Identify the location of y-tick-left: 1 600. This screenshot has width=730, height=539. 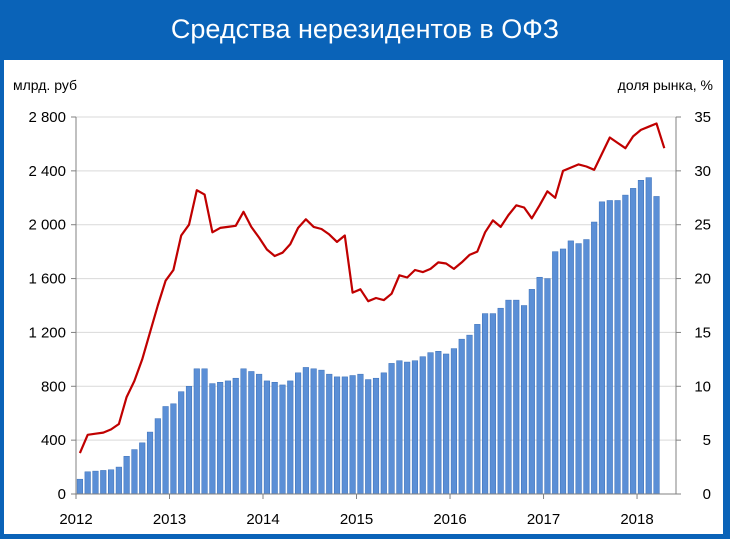
(47, 279).